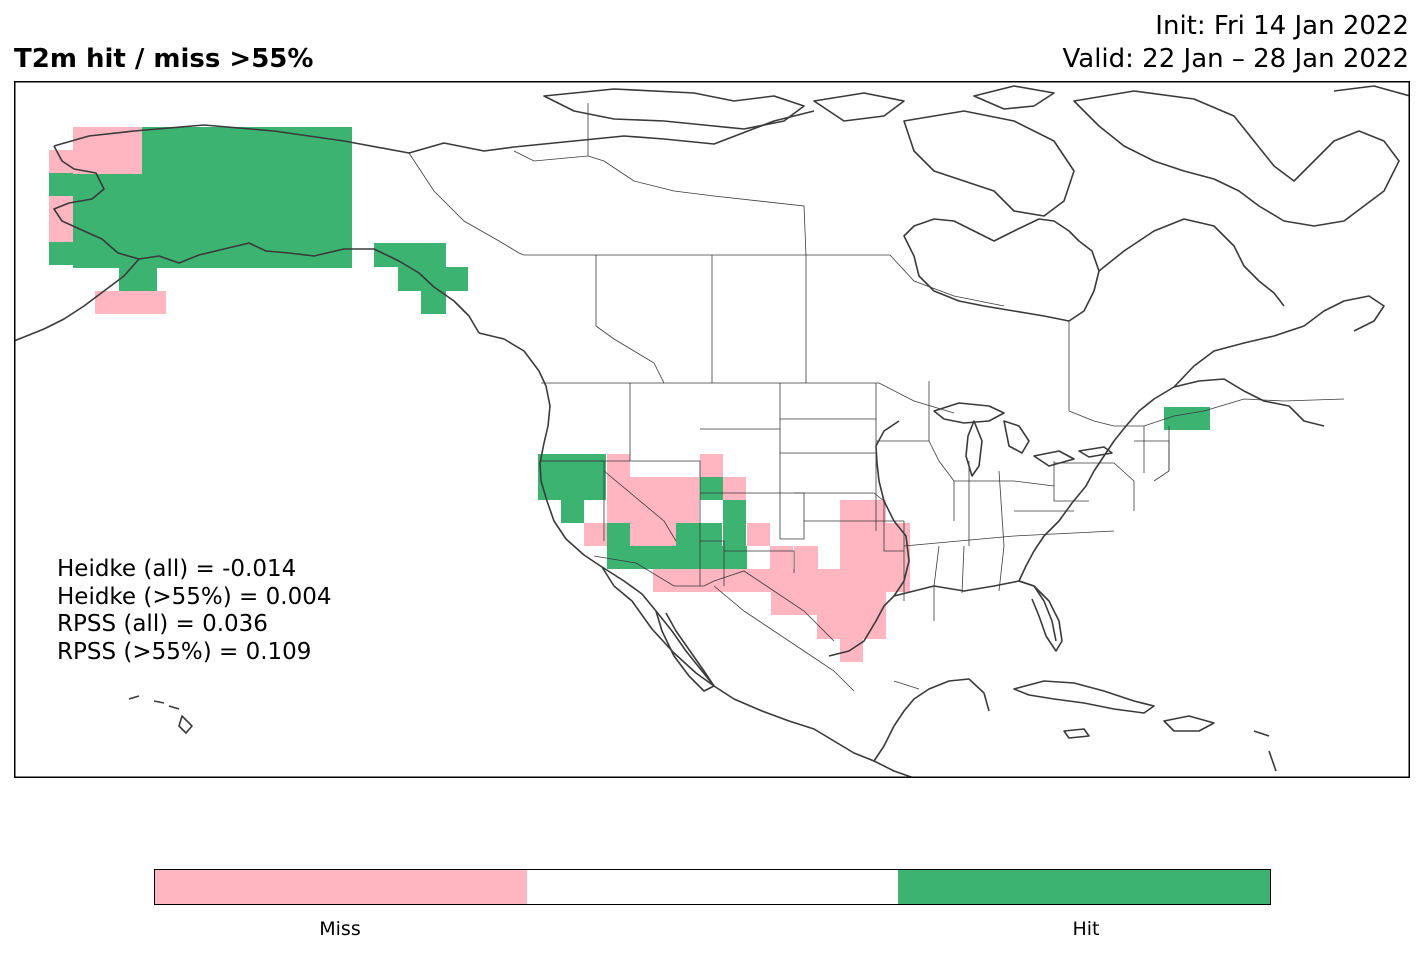 The height and width of the screenshot is (956, 1425). What do you see at coordinates (184, 651) in the screenshot?
I see `rpss-55: RPSS (>55%) = 0.109` at bounding box center [184, 651].